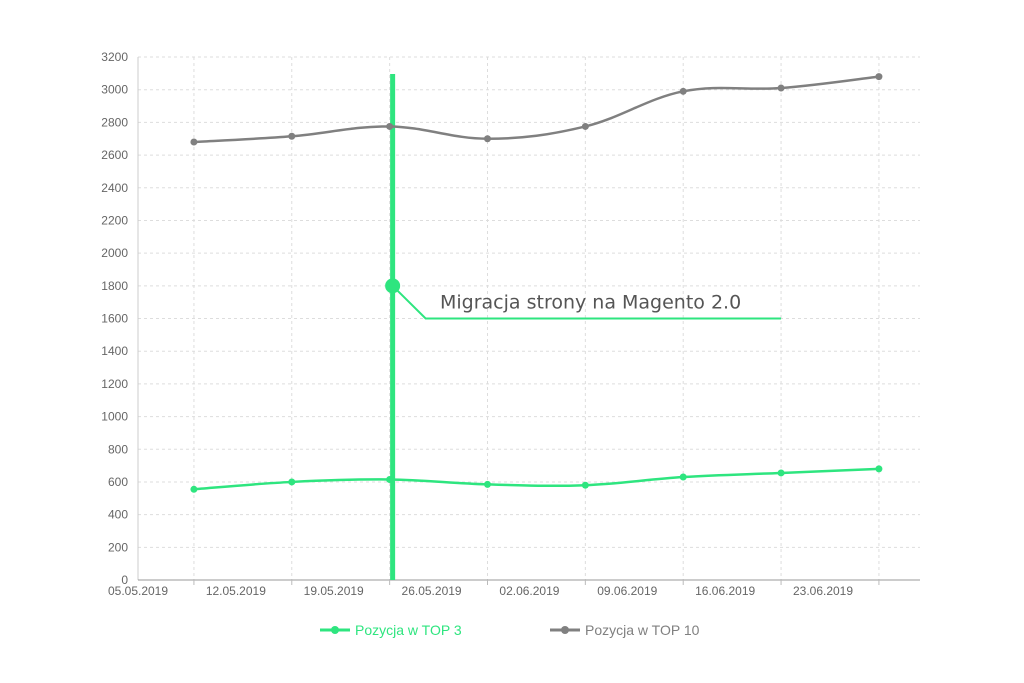 The image size is (1024, 683). What do you see at coordinates (334, 591) in the screenshot?
I see `x-tick-label: 19.05.2019` at bounding box center [334, 591].